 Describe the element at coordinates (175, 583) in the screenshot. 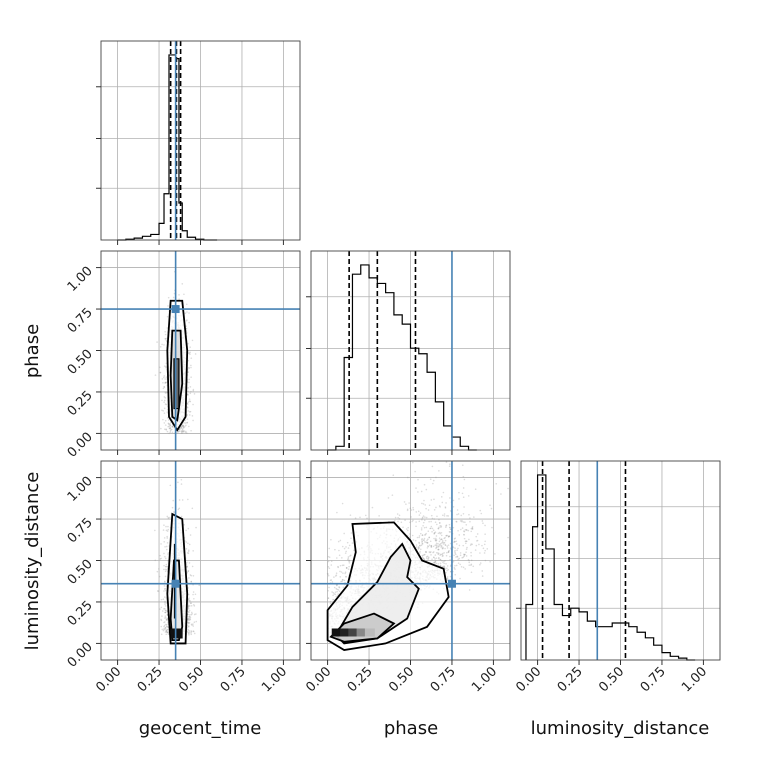

I see `truth-marker` at that location.